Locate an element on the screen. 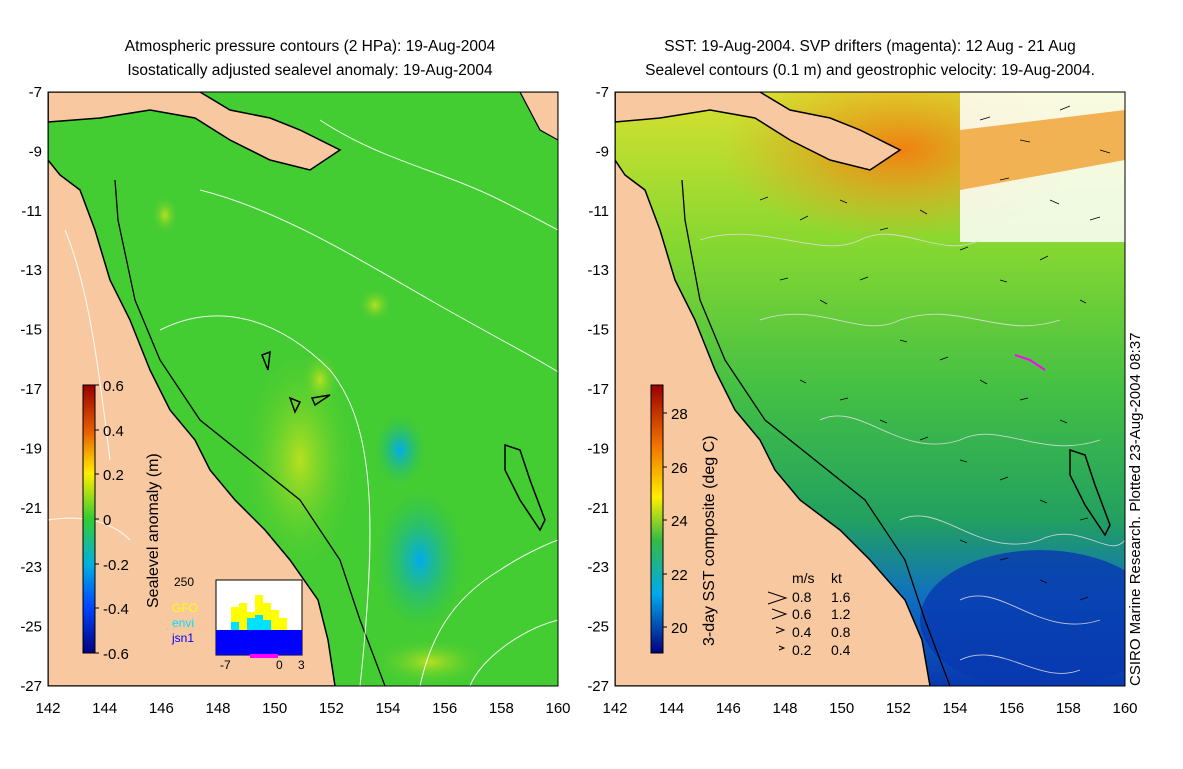 The width and height of the screenshot is (1183, 769). sla-tick: 0.2 is located at coordinates (113, 475).